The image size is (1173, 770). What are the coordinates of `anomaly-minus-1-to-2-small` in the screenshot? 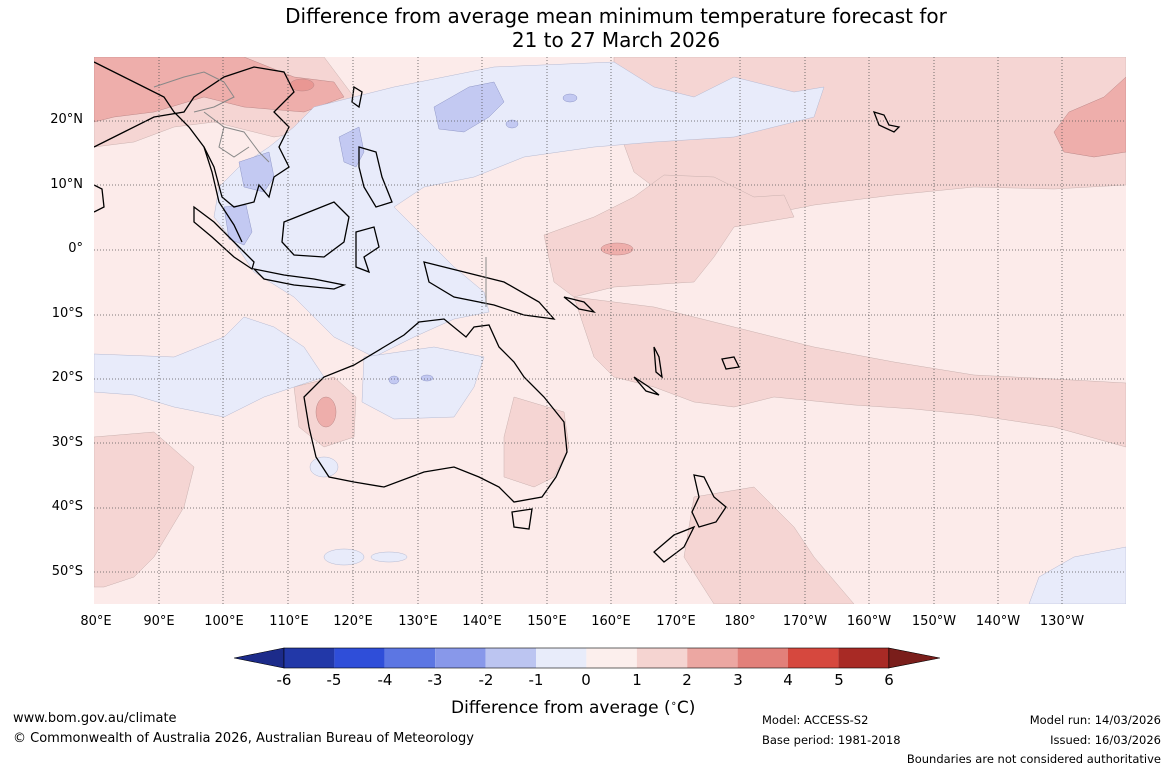 It's located at (512, 124).